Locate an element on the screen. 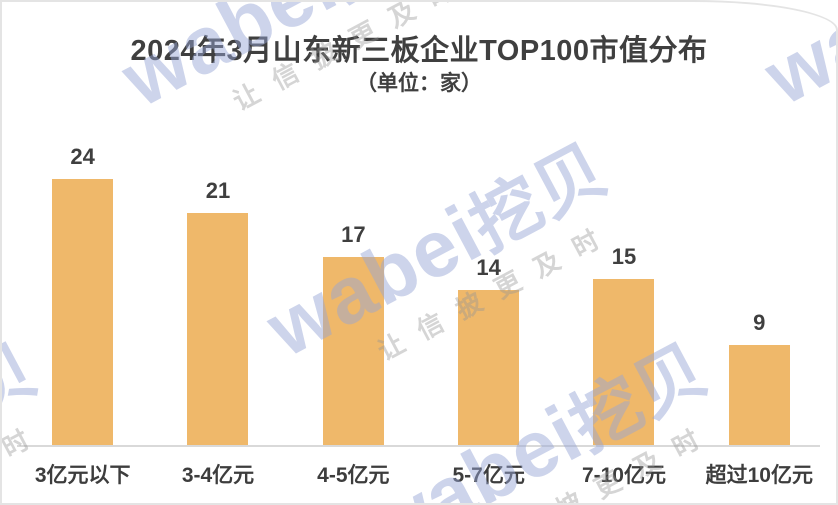 The height and width of the screenshot is (505, 838). bar-value-label: 14 is located at coordinates (488, 267).